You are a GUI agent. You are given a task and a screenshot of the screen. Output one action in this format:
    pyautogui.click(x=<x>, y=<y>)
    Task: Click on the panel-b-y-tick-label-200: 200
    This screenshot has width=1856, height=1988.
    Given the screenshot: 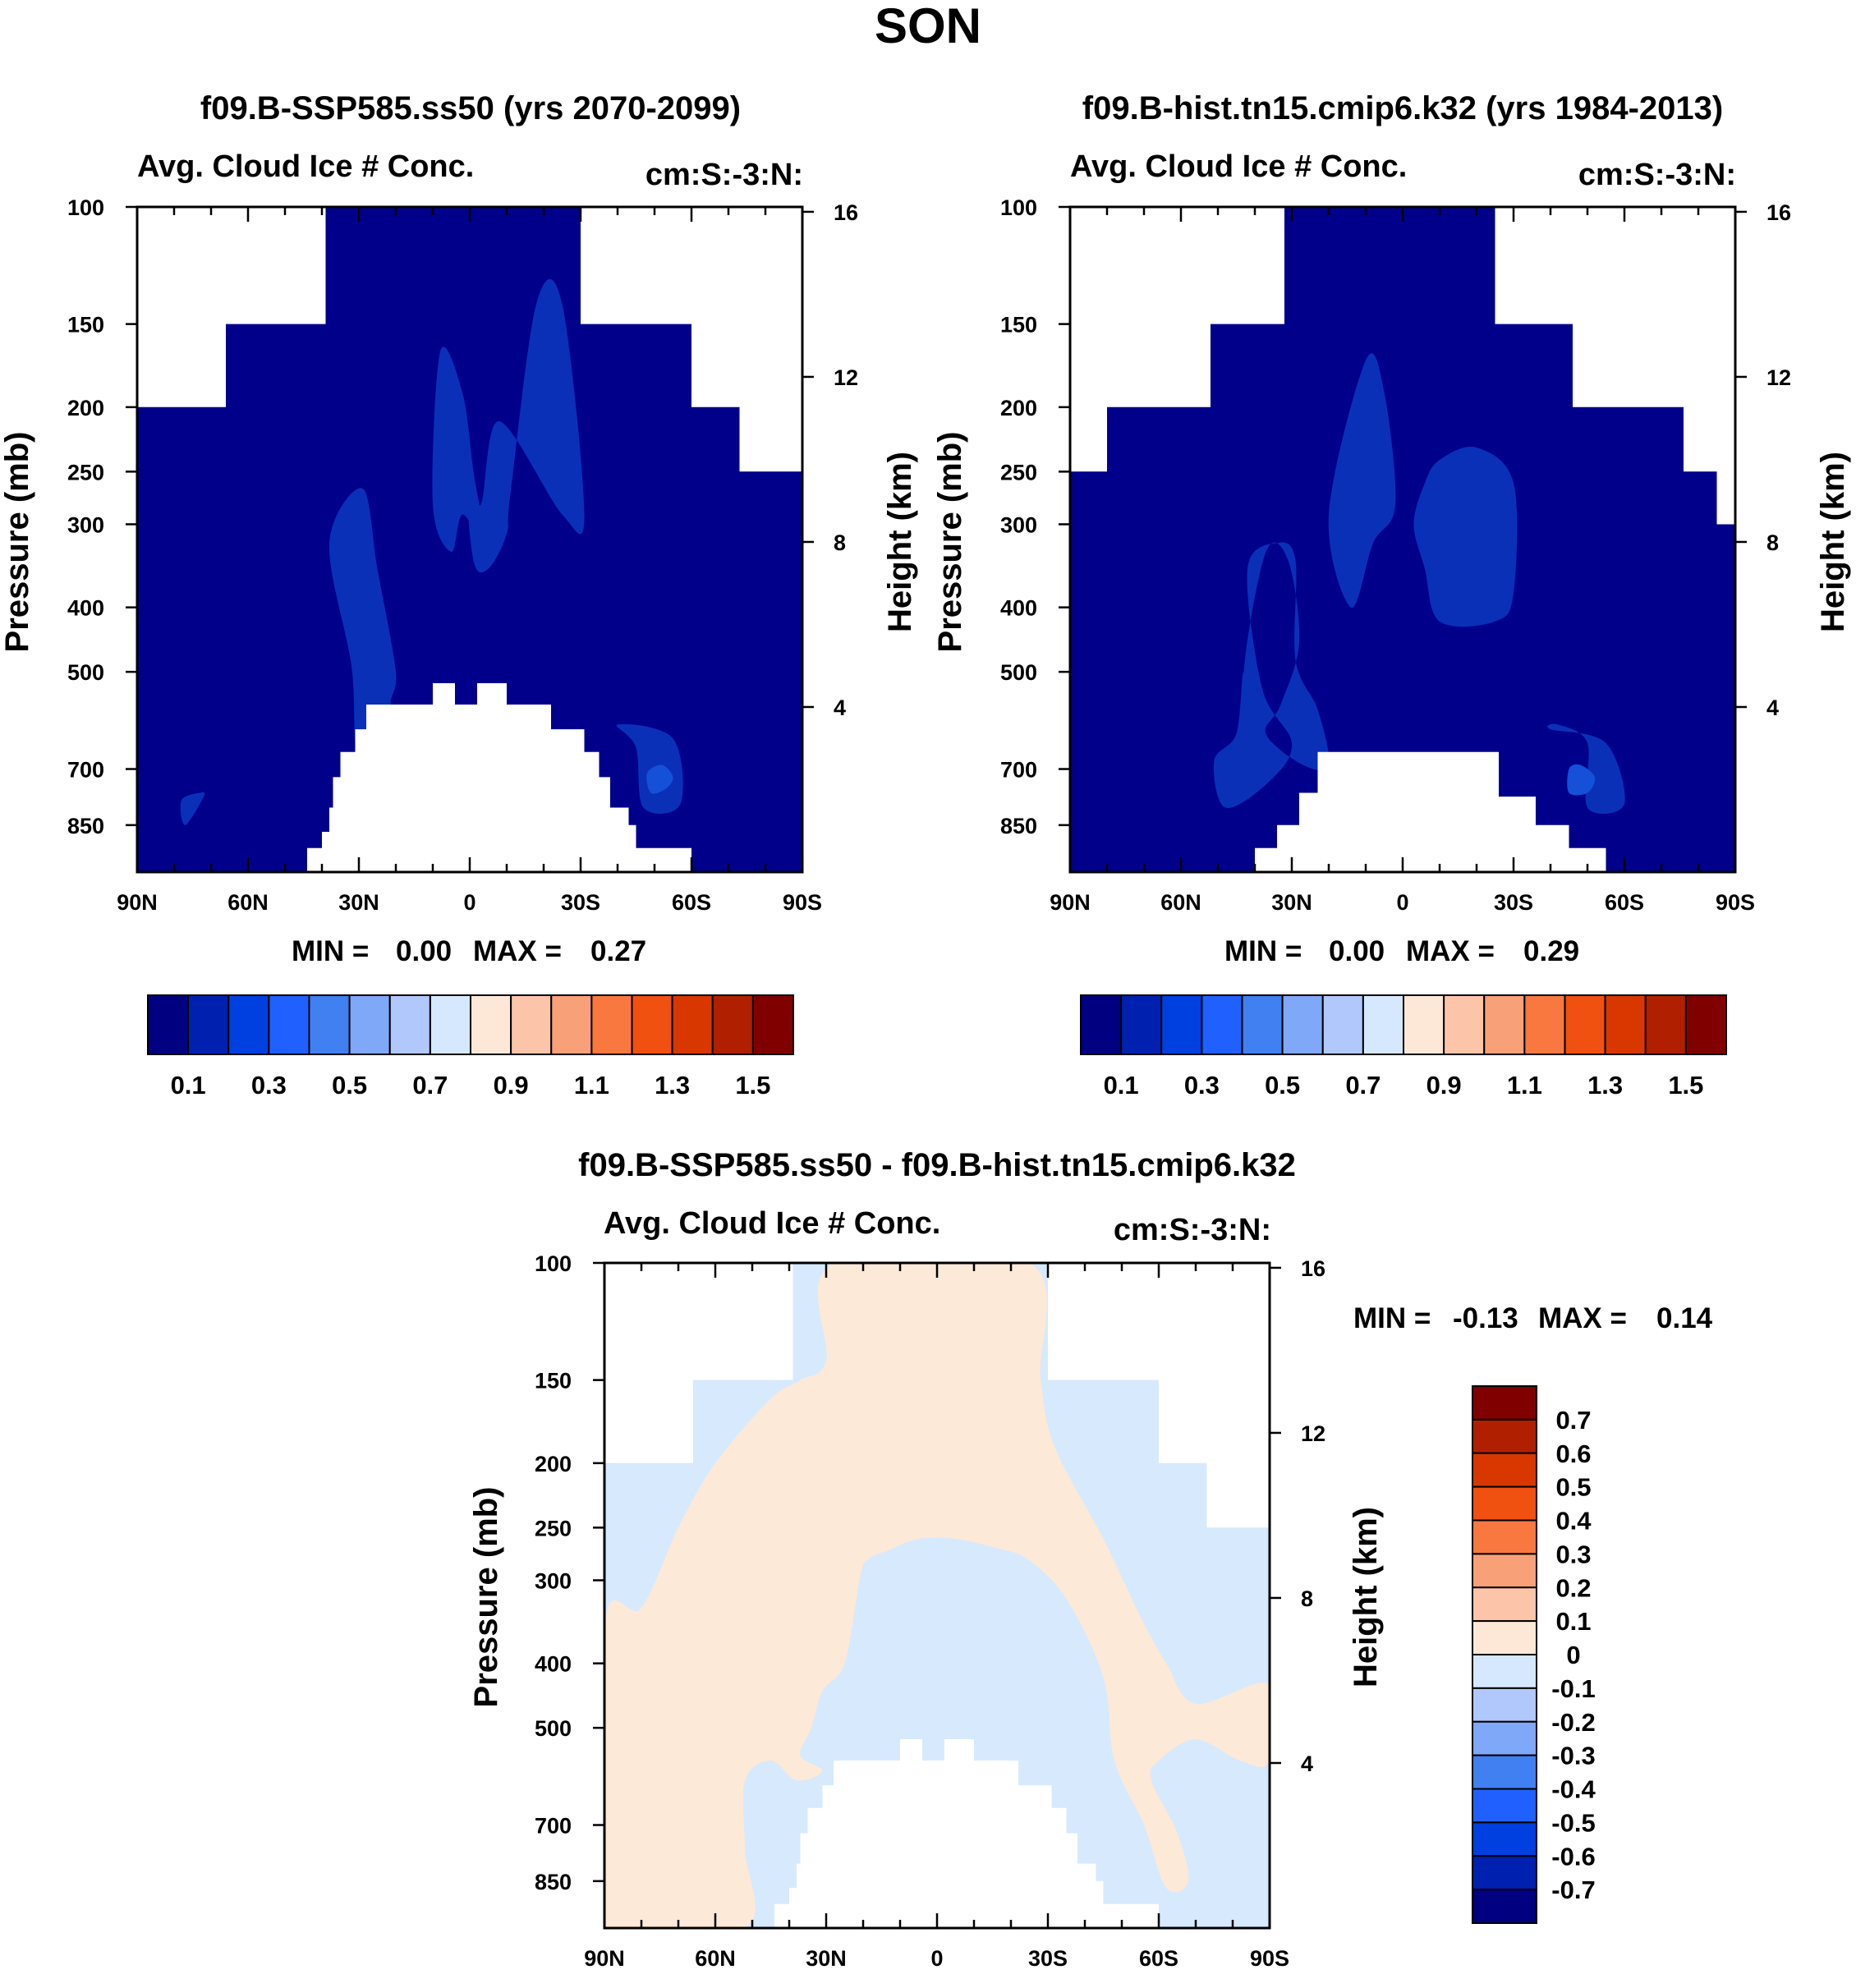 What is the action you would take?
    pyautogui.click(x=1018, y=408)
    